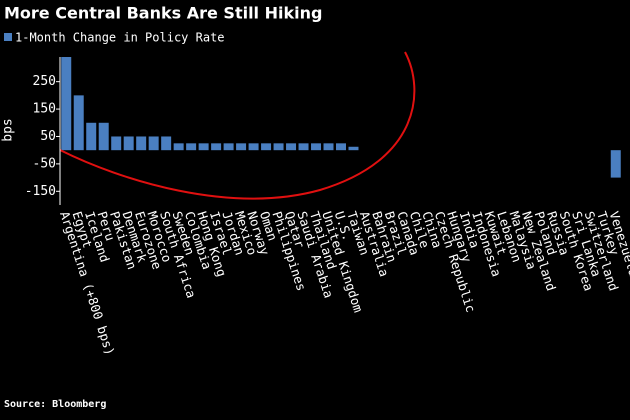  I want to click on y-tick-label: 150, so click(44, 109).